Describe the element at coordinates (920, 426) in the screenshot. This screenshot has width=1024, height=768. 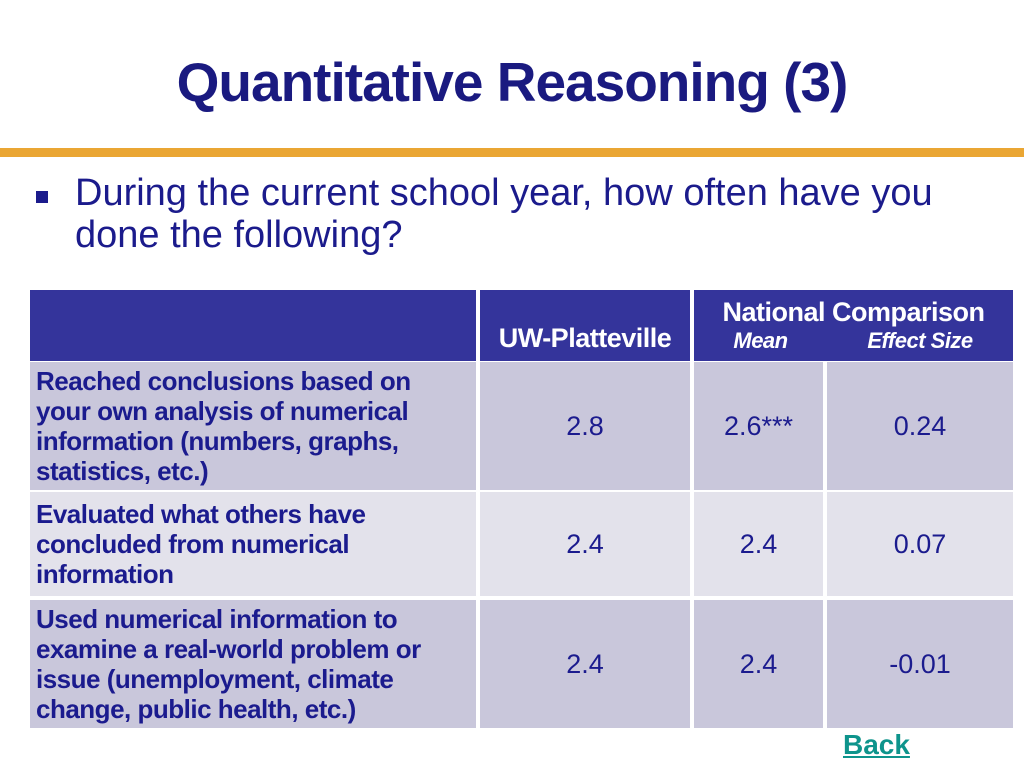
I see `effect-size-value: 0.24` at that location.